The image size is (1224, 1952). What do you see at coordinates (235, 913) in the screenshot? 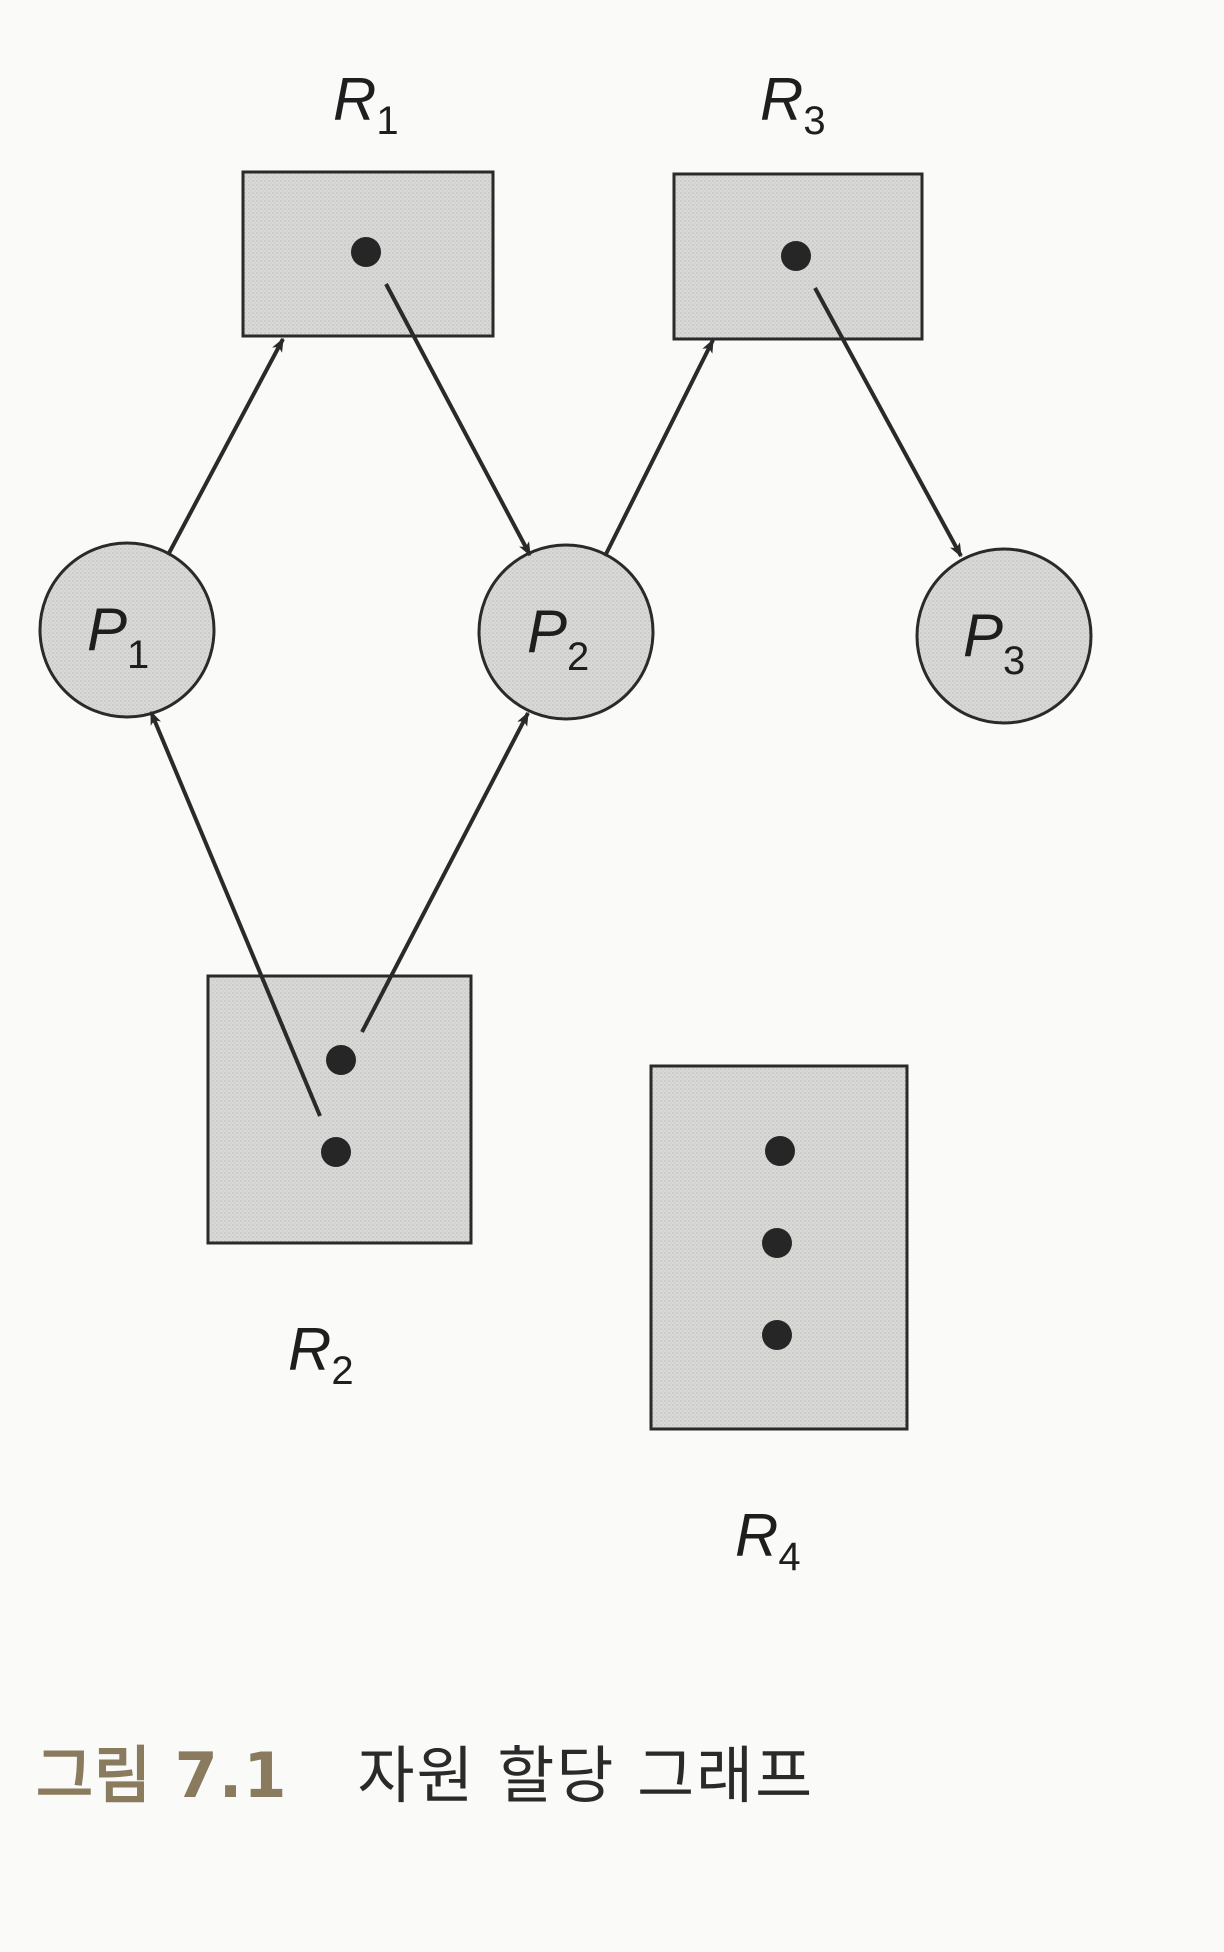
I see `edge-r2-to-p1` at bounding box center [235, 913].